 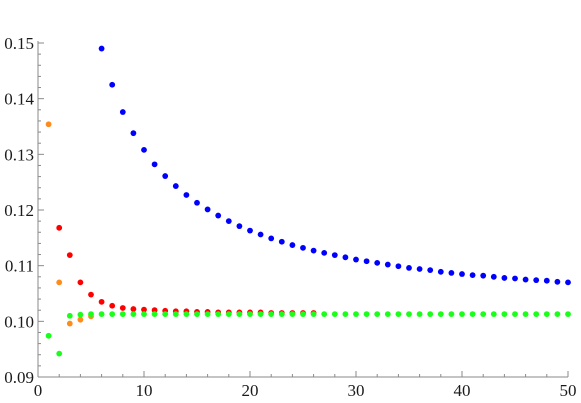 I want to click on y-tick-label: 0.10, so click(x=19, y=321).